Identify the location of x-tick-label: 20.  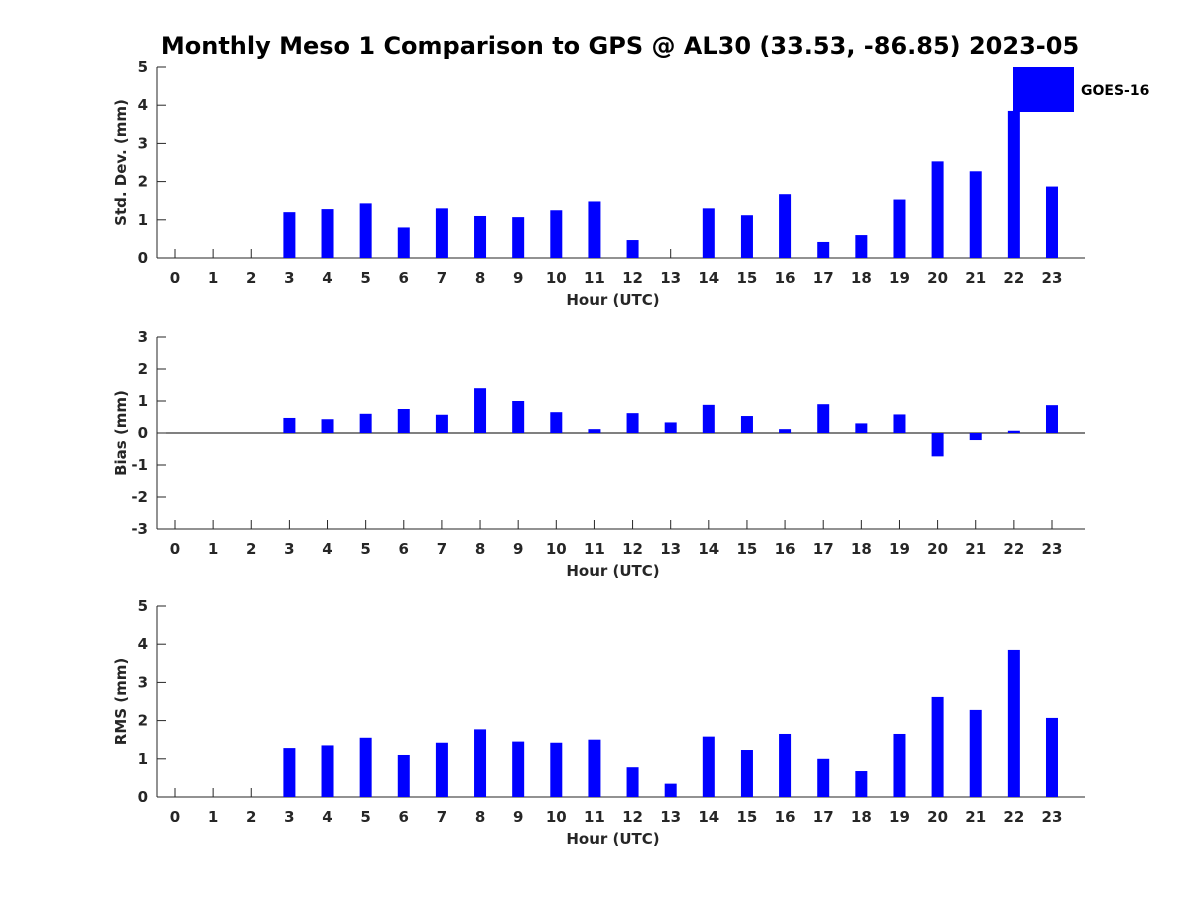
(937, 549).